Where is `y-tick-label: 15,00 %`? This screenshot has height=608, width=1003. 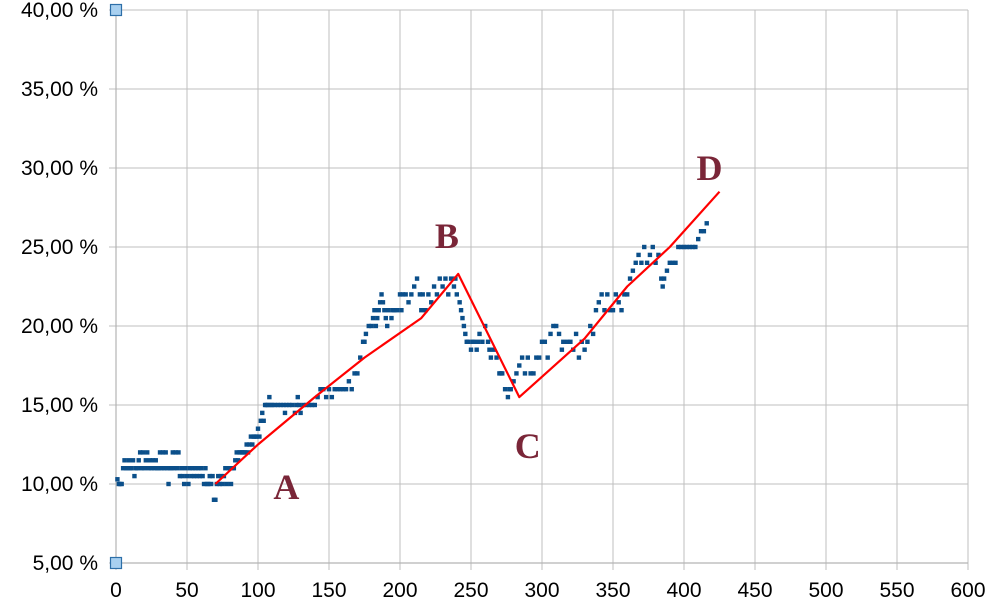 y-tick-label: 15,00 % is located at coordinates (59, 405).